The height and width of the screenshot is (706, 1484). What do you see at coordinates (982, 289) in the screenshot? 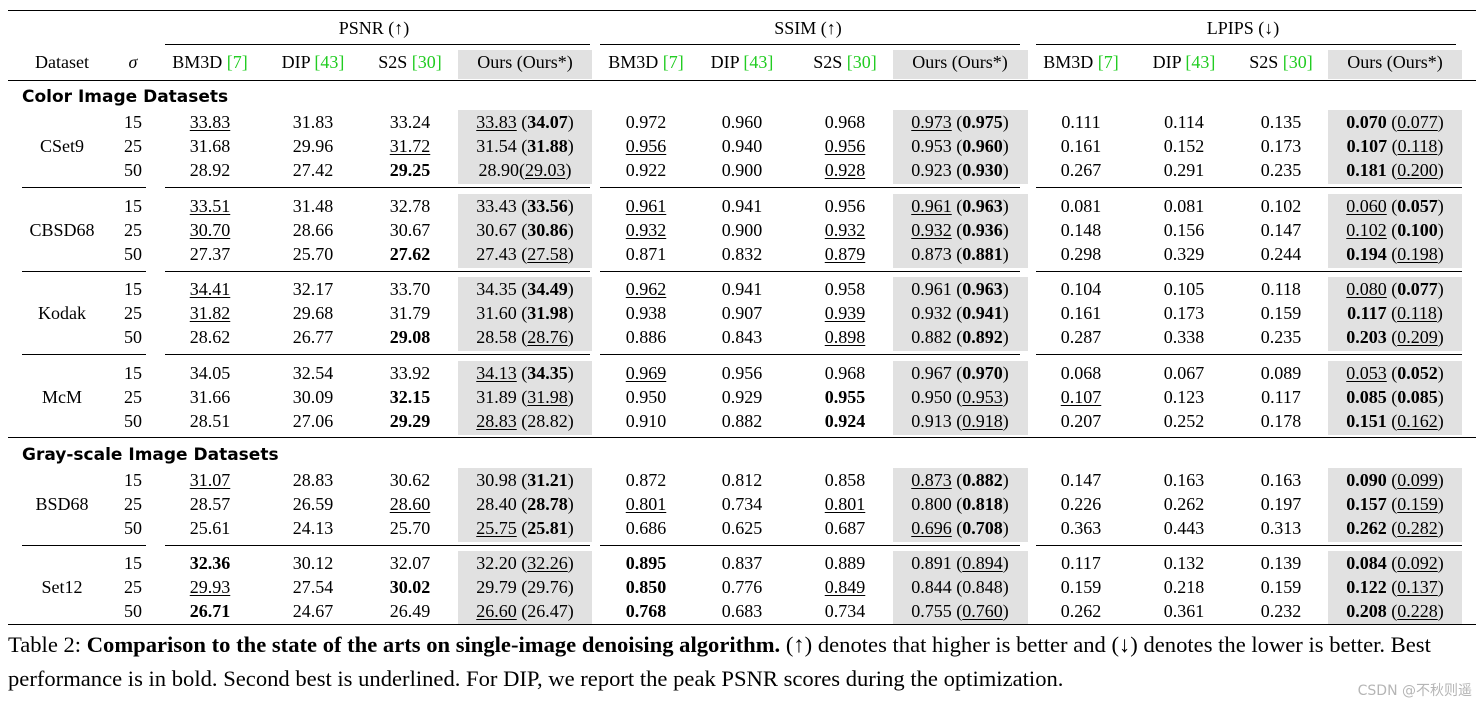
I see `cell-value: 0.963` at bounding box center [982, 289].